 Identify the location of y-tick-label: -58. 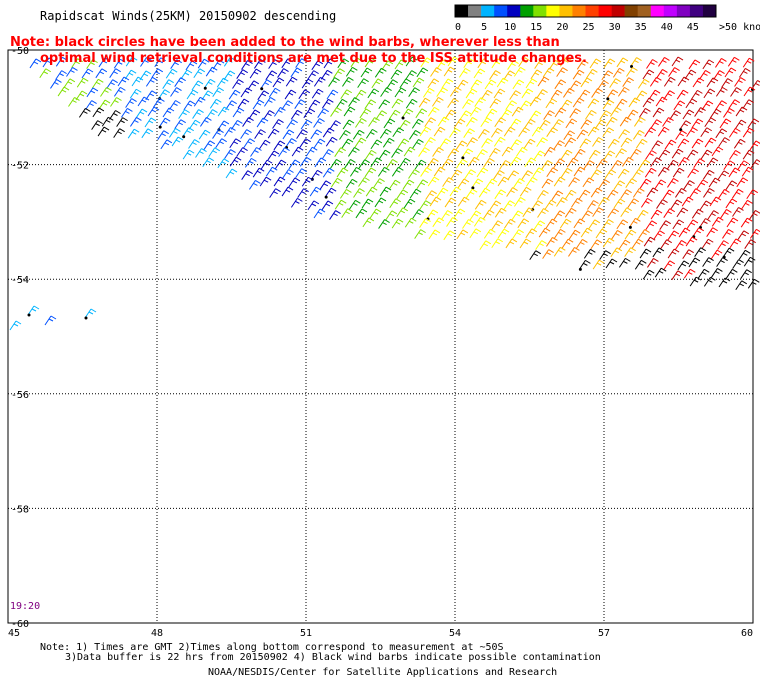
(20, 509).